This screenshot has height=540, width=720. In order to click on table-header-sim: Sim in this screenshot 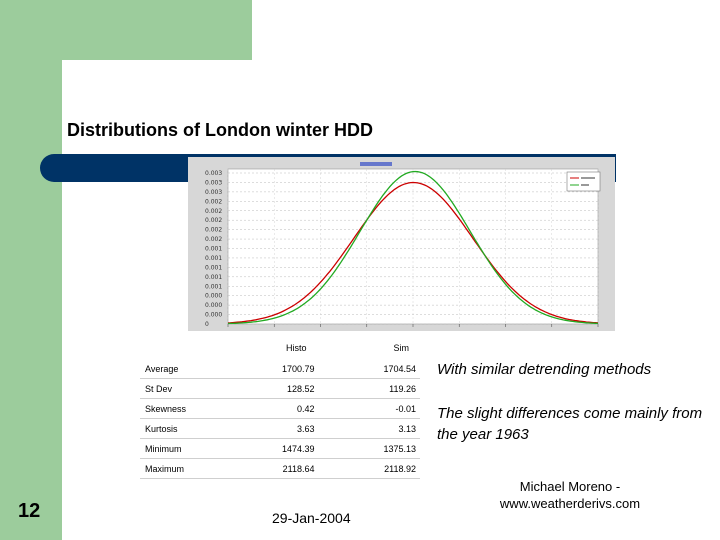, I will do `click(401, 348)`.